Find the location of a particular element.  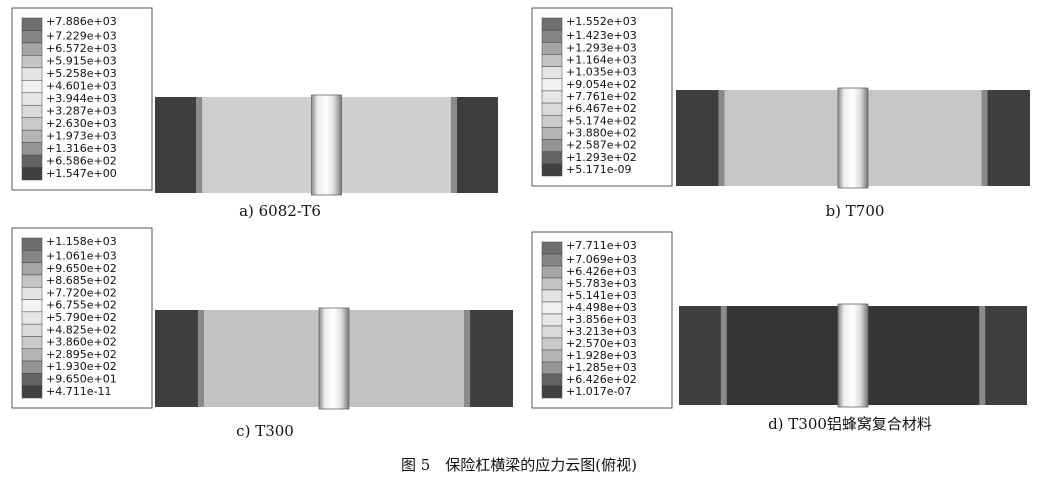

legend-label: +6.572e+03 is located at coordinates (81, 48).